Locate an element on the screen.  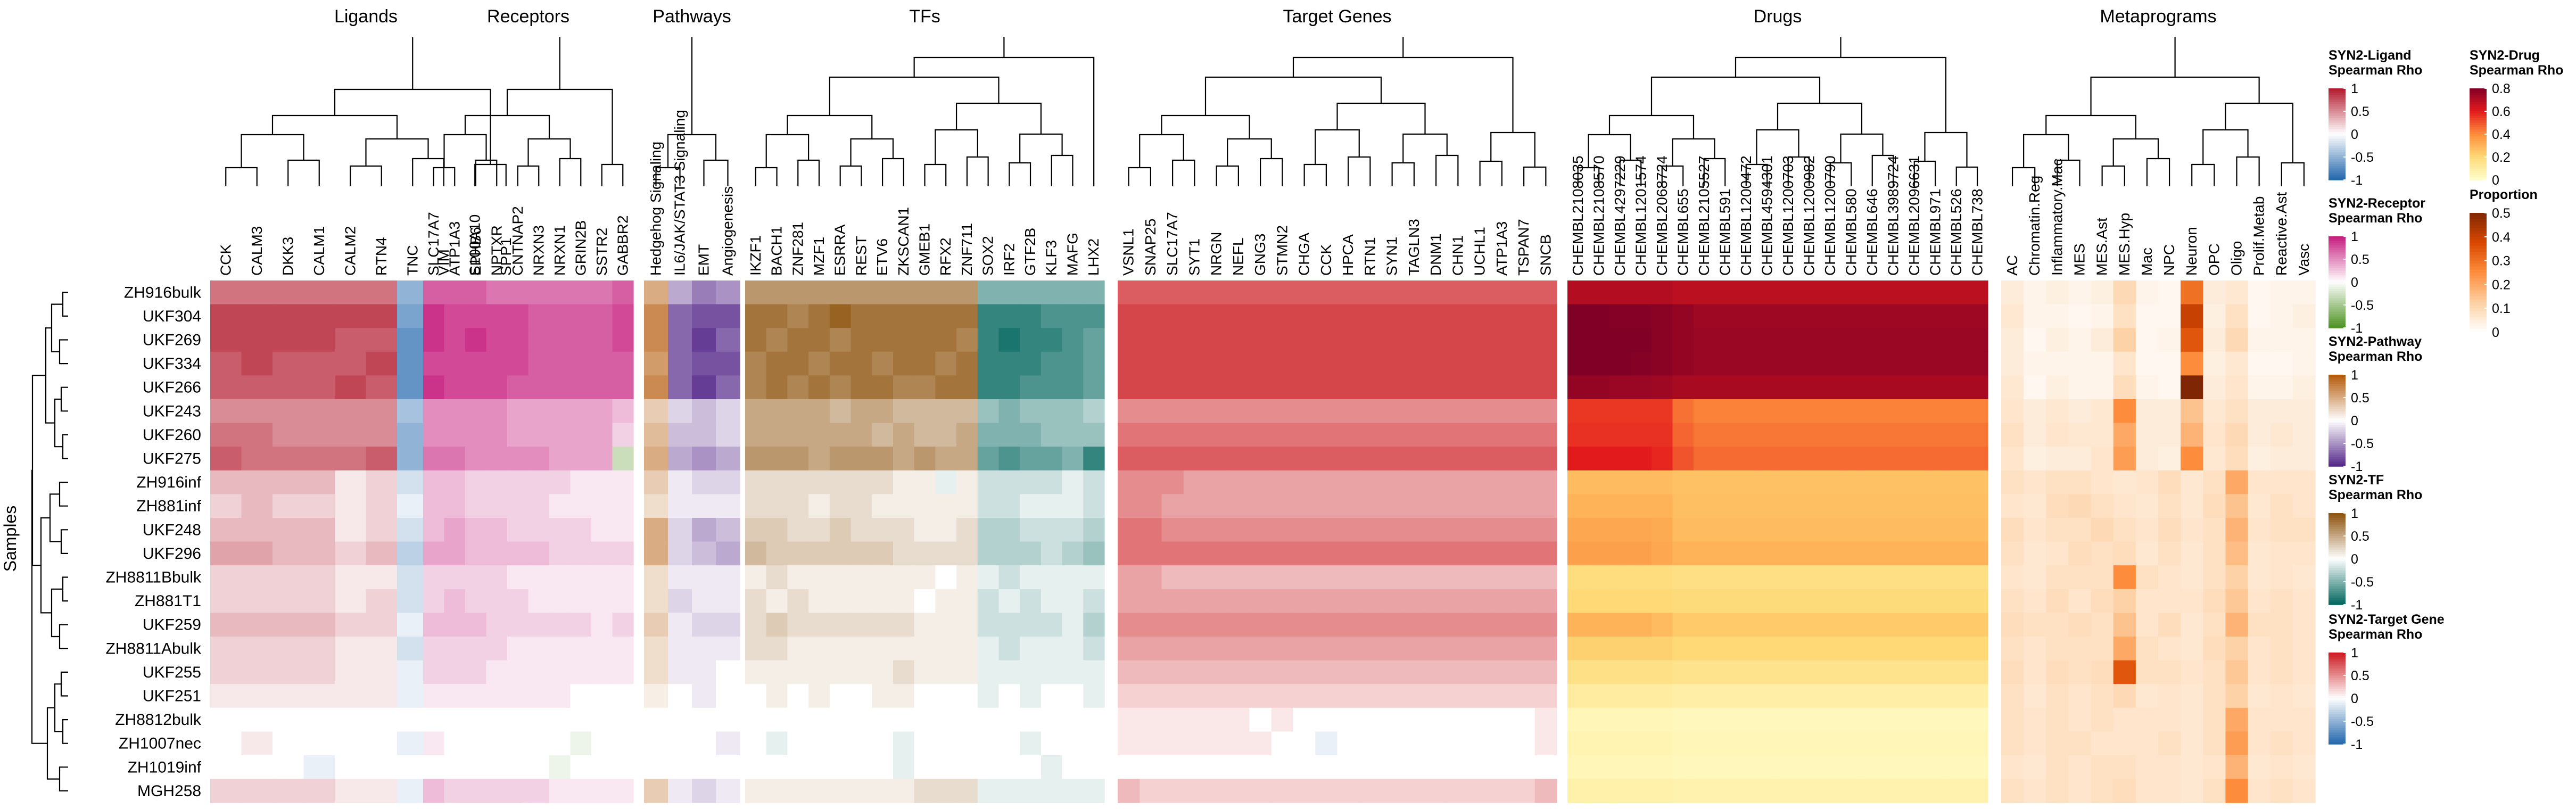
column-label: GTF2B is located at coordinates (1030, 252).